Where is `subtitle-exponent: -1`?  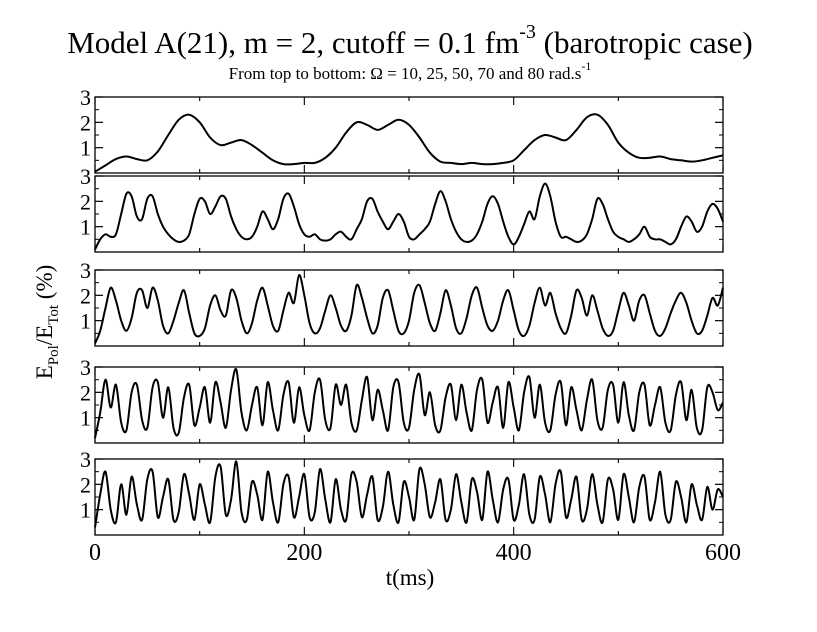 subtitle-exponent: -1 is located at coordinates (586, 66).